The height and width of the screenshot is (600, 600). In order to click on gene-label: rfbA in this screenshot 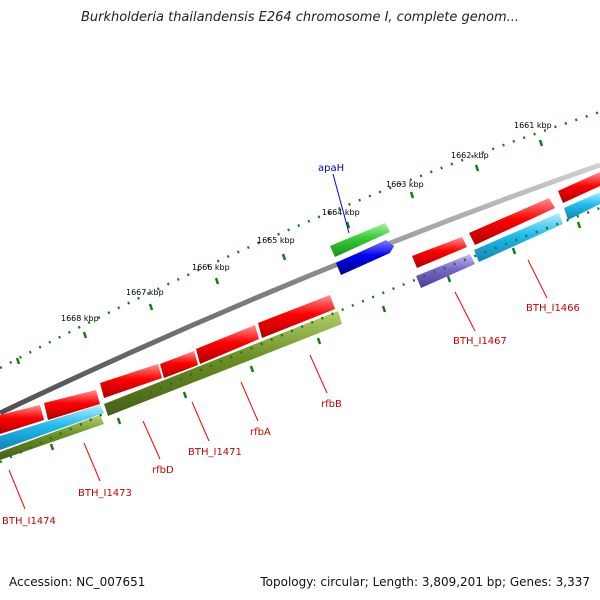, I will do `click(260, 432)`.